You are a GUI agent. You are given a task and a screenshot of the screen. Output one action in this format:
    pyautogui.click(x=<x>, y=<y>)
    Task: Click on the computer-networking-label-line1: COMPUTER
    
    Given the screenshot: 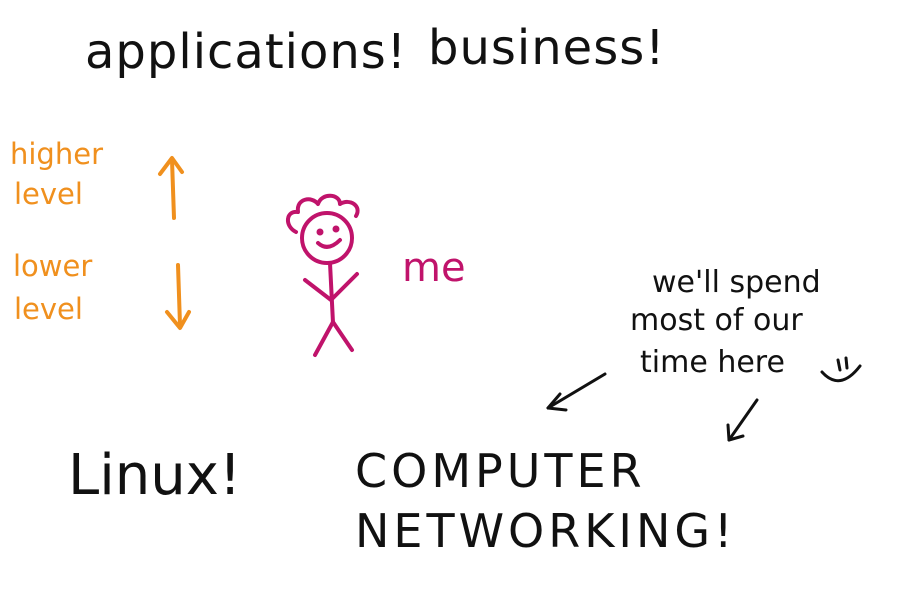 What is the action you would take?
    pyautogui.click(x=500, y=471)
    